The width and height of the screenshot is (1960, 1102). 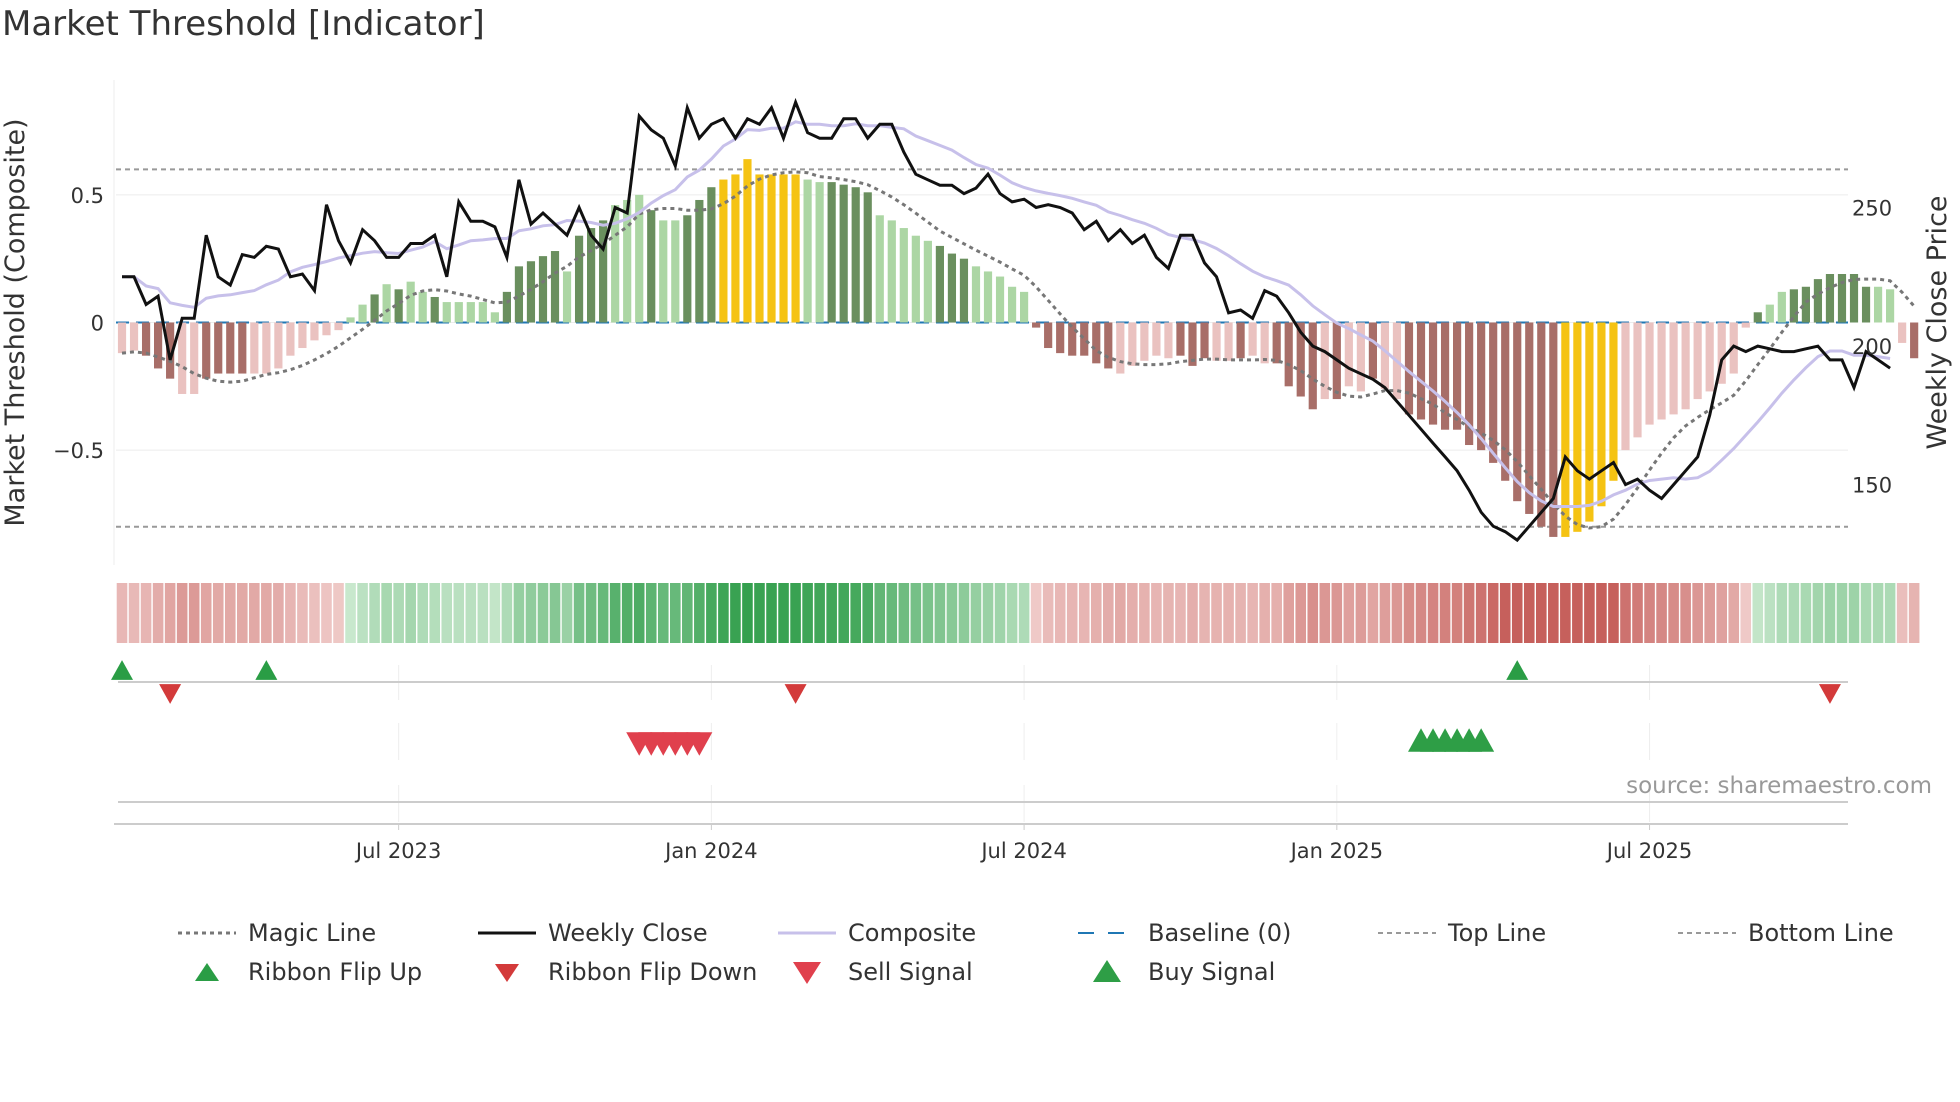 What do you see at coordinates (312, 933) in the screenshot?
I see `legend-label: Magic Line` at bounding box center [312, 933].